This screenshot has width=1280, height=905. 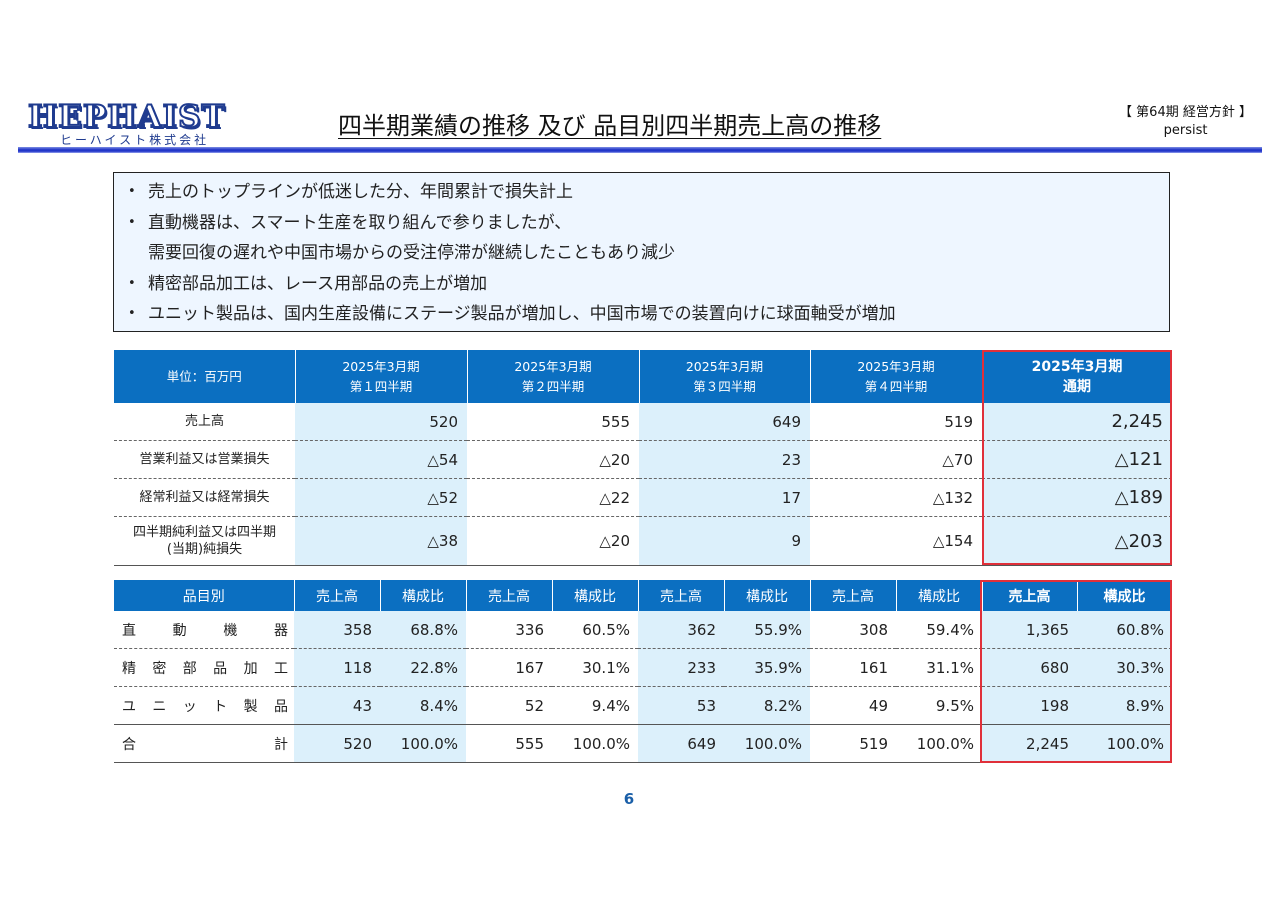 What do you see at coordinates (1077, 376) in the screenshot?
I see `column-header-full-year: 2025年3月期 通期` at bounding box center [1077, 376].